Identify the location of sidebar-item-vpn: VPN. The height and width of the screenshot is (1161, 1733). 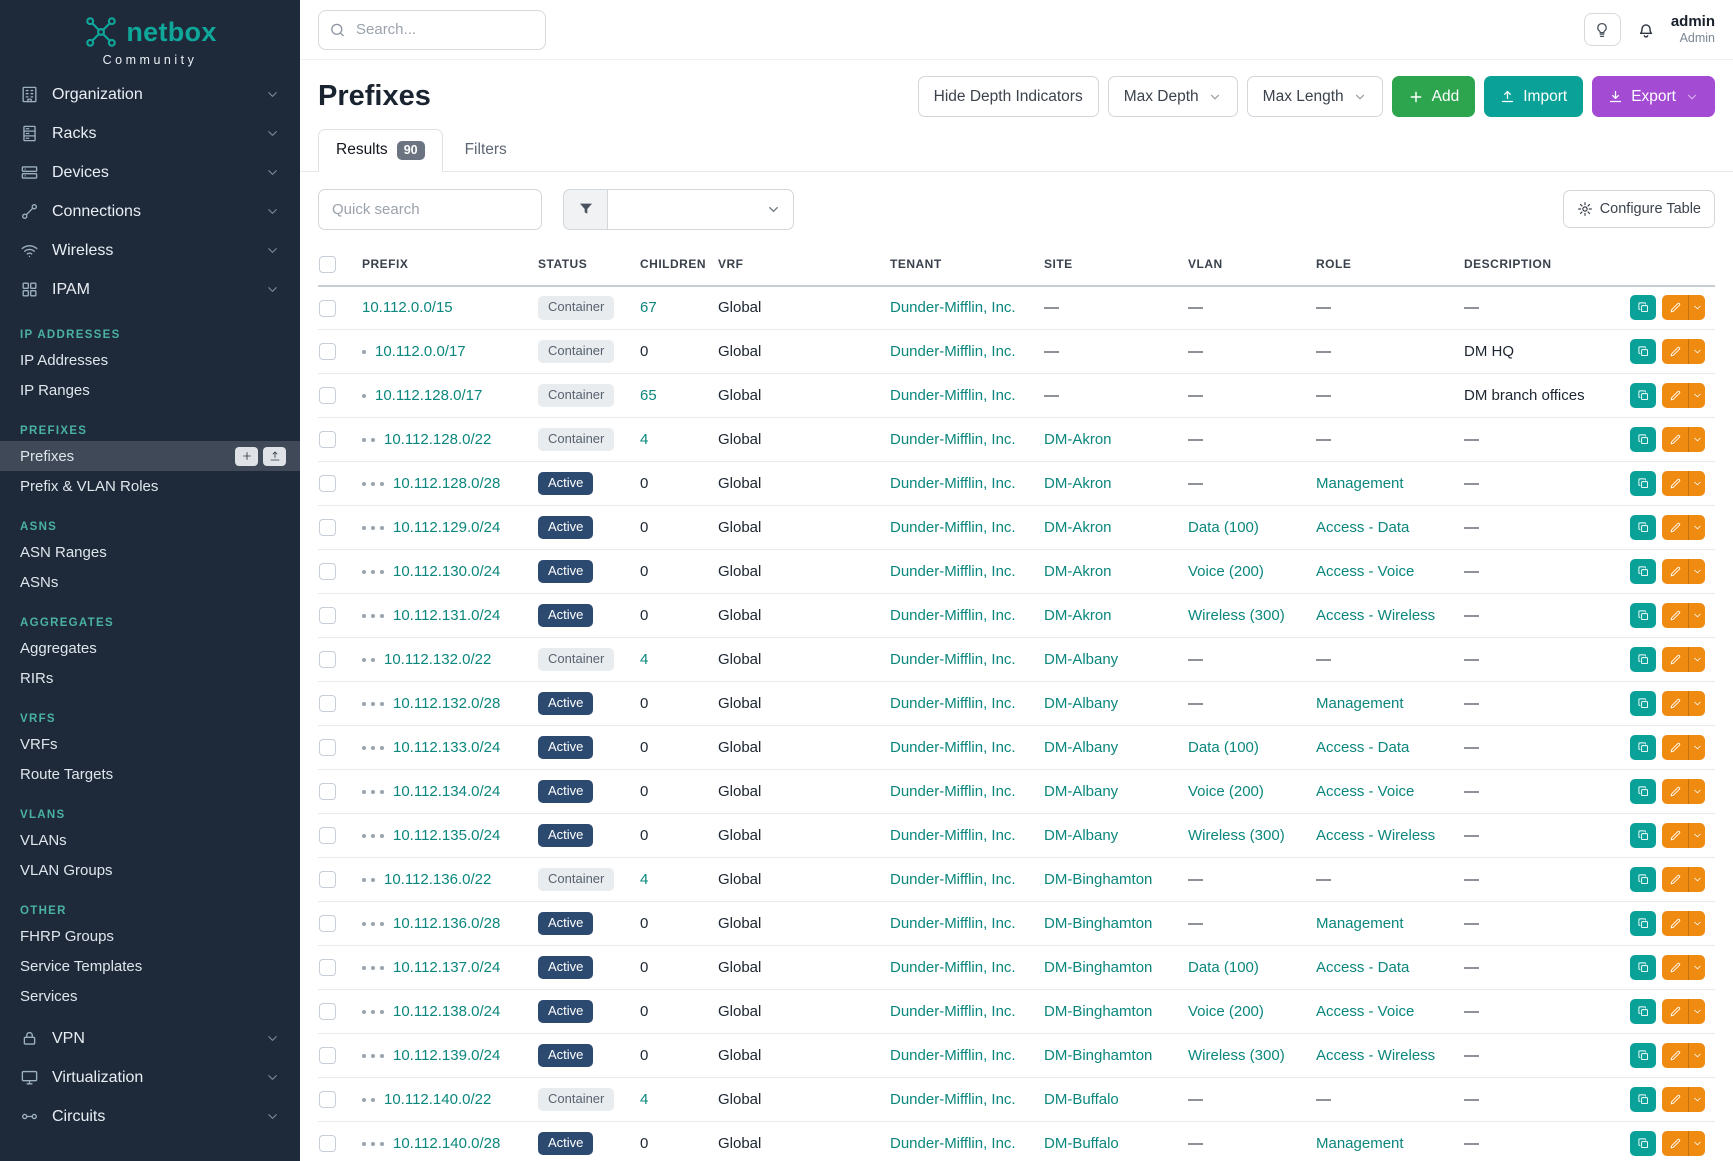
(150, 1038).